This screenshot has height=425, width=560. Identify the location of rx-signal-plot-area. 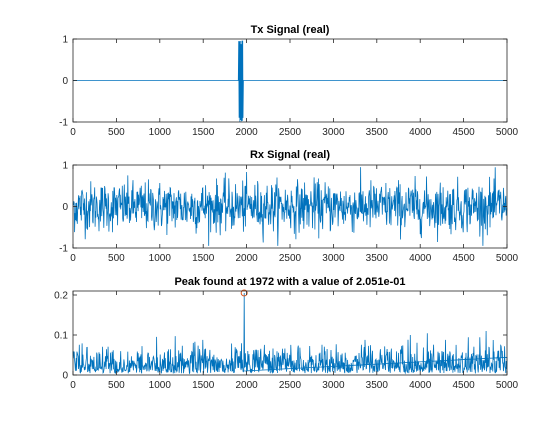
(290, 206).